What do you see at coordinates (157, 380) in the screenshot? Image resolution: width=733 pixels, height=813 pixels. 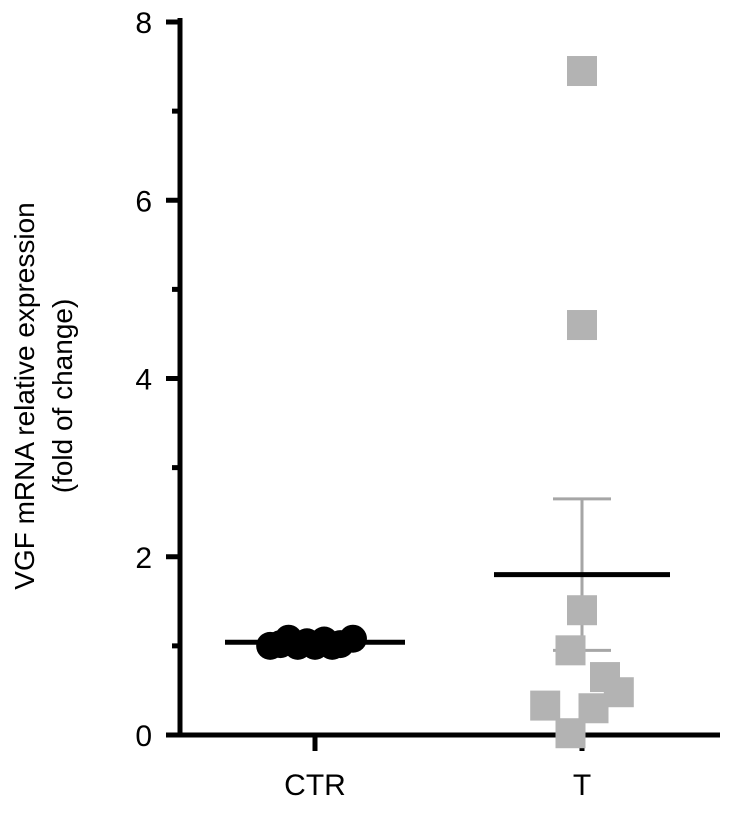 I see `y-ticks: 0 2 4 6 8` at bounding box center [157, 380].